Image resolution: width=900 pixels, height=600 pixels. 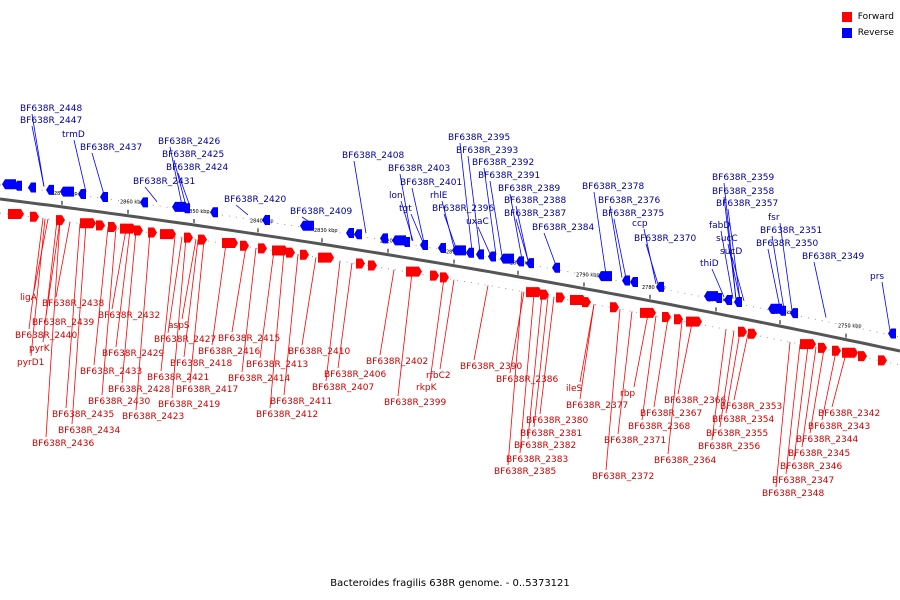 What do you see at coordinates (139, 390) in the screenshot?
I see `forward-gene-label: BF638R_2428` at bounding box center [139, 390].